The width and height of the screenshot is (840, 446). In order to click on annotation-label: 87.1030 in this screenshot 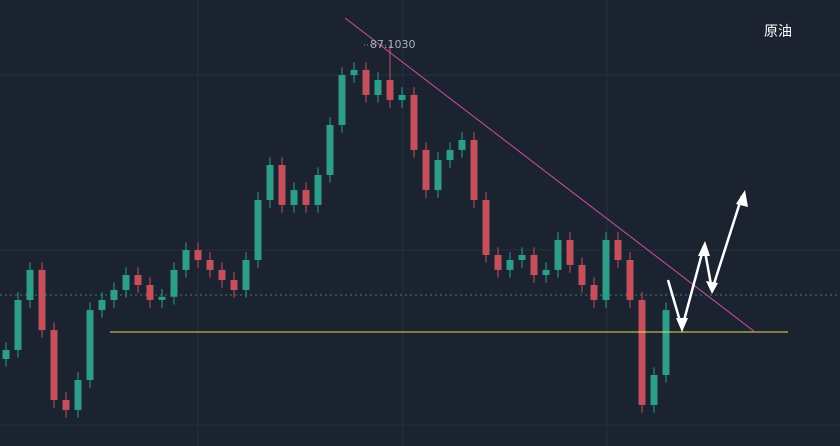, I will do `click(393, 44)`.